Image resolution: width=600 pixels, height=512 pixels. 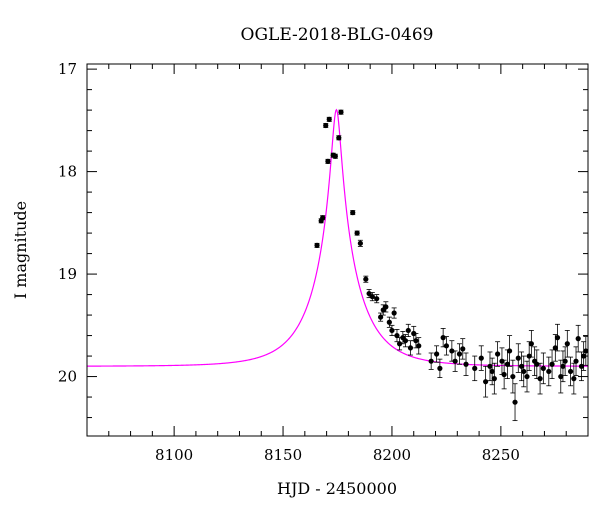 I want to click on y-tick-label: 18, so click(x=67, y=172).